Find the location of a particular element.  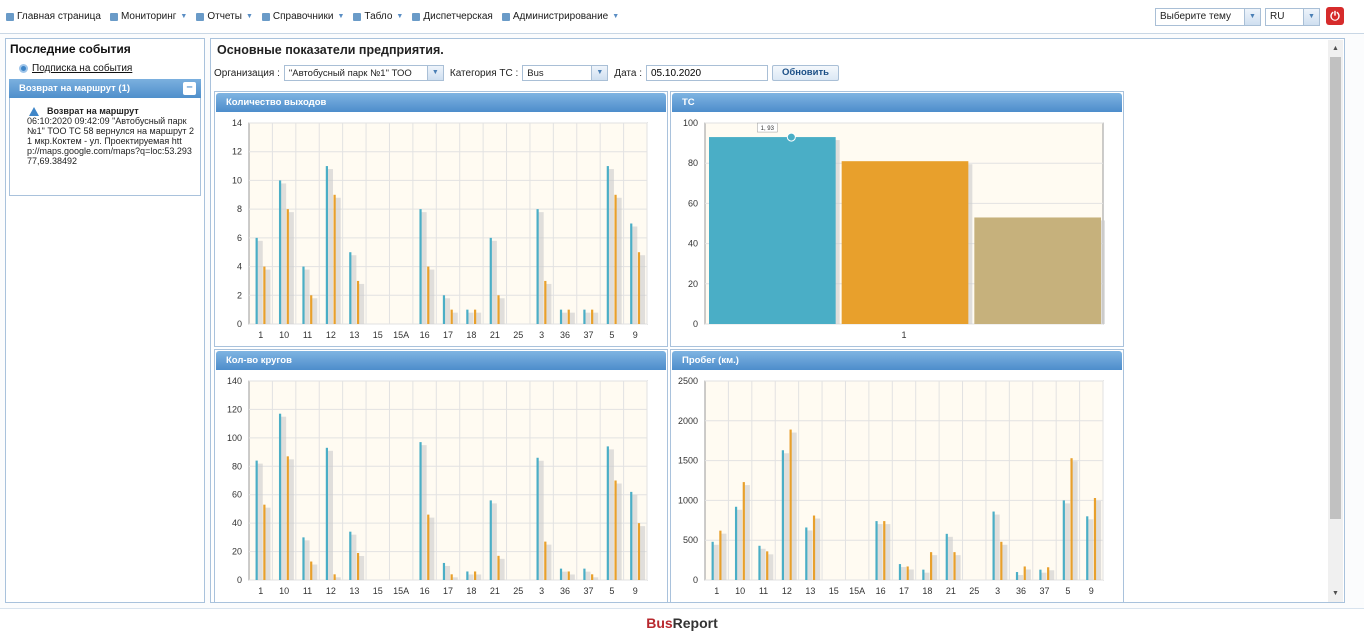

x-tick-label: 1 is located at coordinates (903, 335).